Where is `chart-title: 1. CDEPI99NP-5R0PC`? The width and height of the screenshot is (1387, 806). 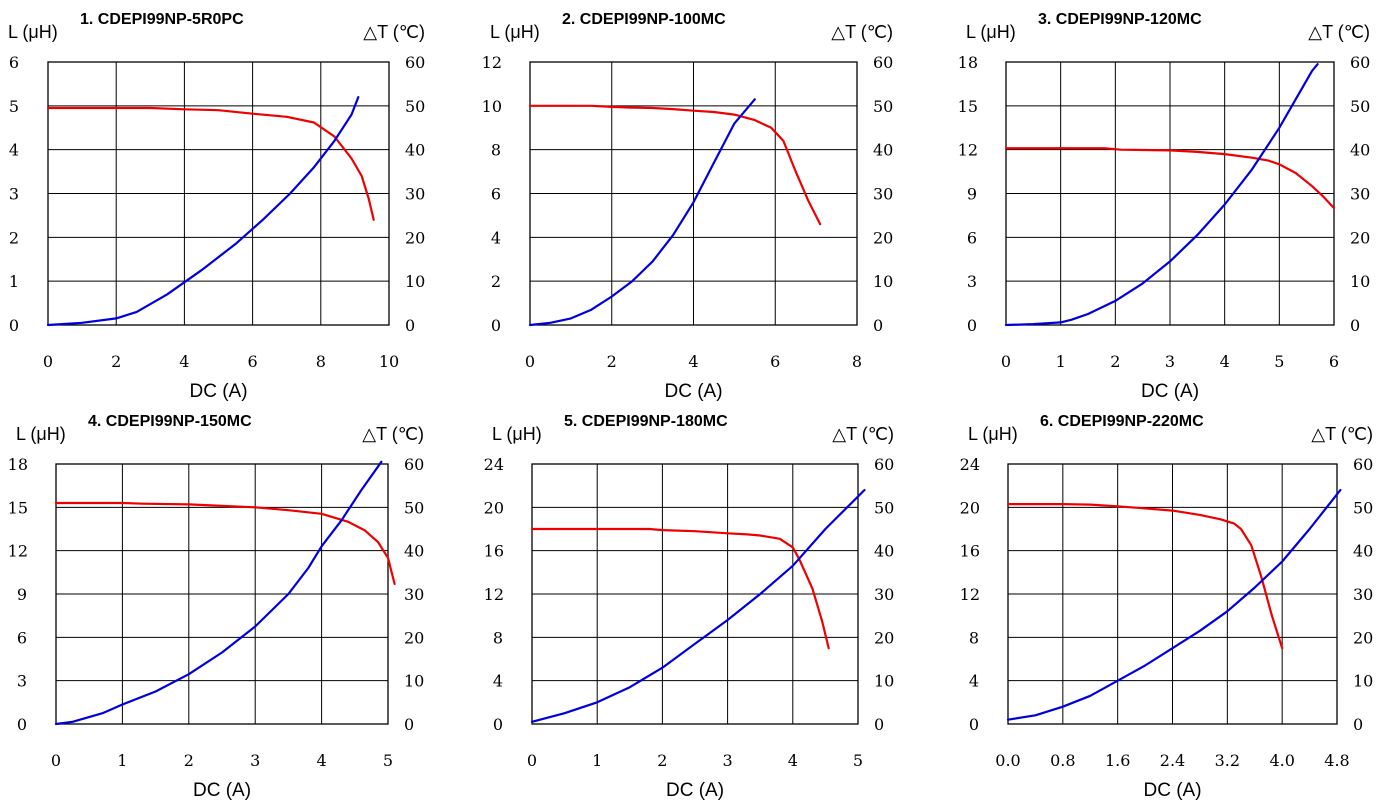
chart-title: 1. CDEPI99NP-5R0PC is located at coordinates (162, 19).